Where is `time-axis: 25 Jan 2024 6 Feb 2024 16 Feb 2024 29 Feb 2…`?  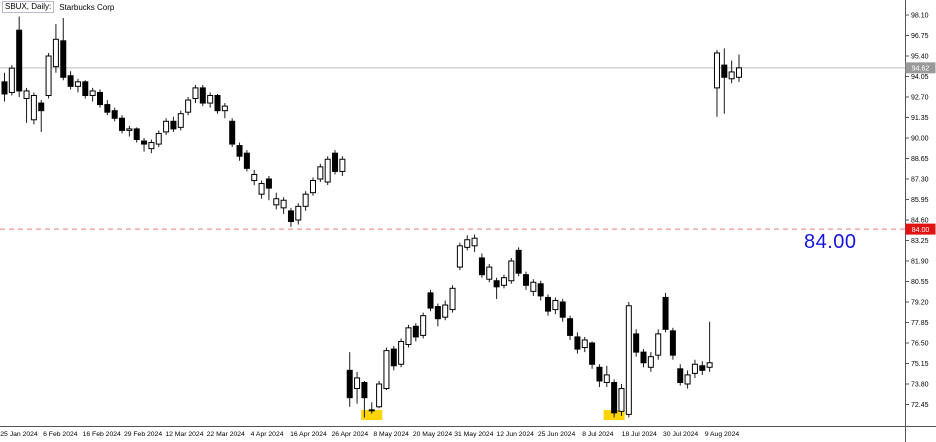 time-axis: 25 Jan 2024 6 Feb 2024 16 Feb 2024 29 Feb 2… is located at coordinates (369, 434).